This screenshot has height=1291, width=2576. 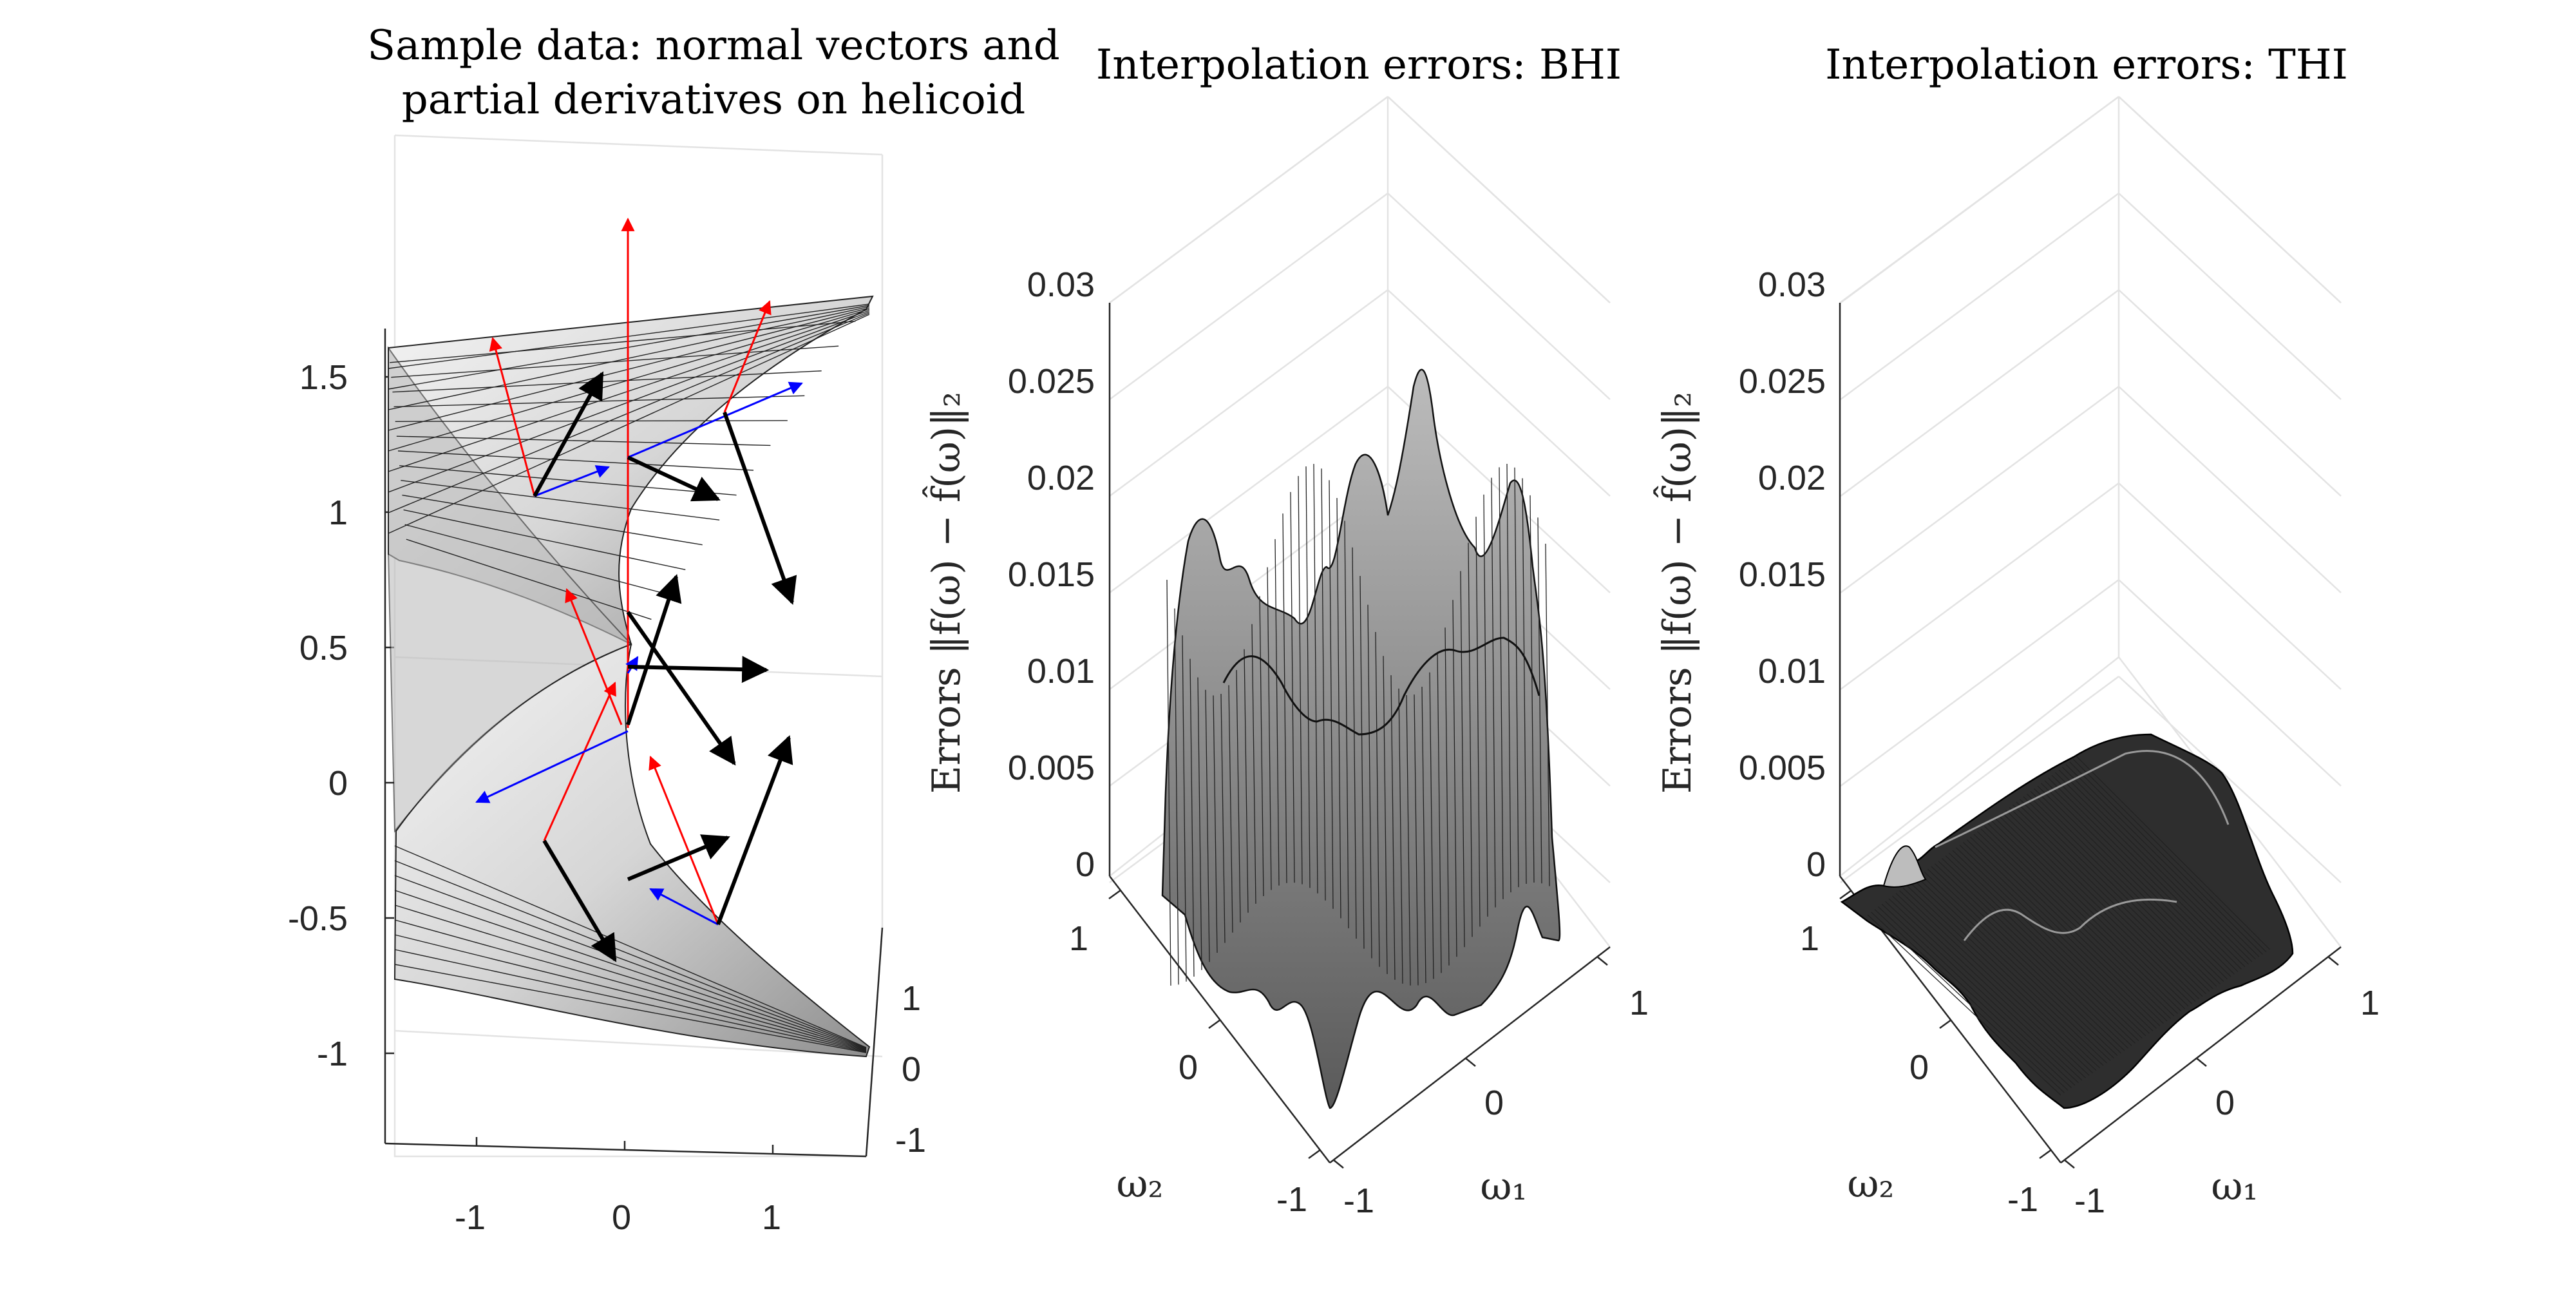 I want to click on bhi-x-tick-label: 0, so click(x=1494, y=1103).